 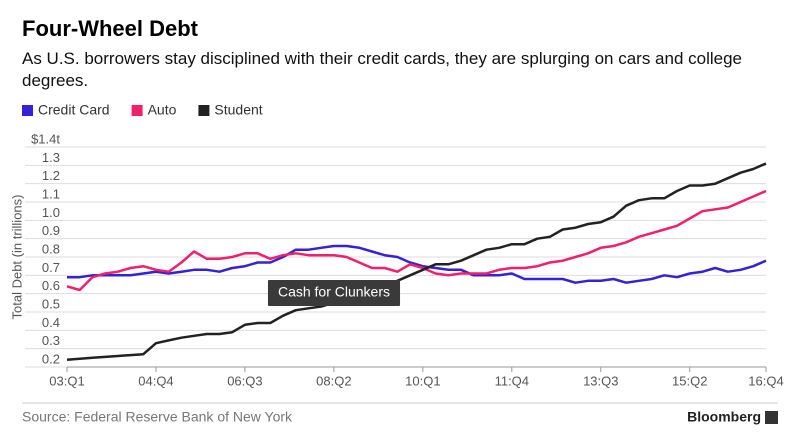 I want to click on annotation-text: Cash for Clunkers, so click(x=334, y=292).